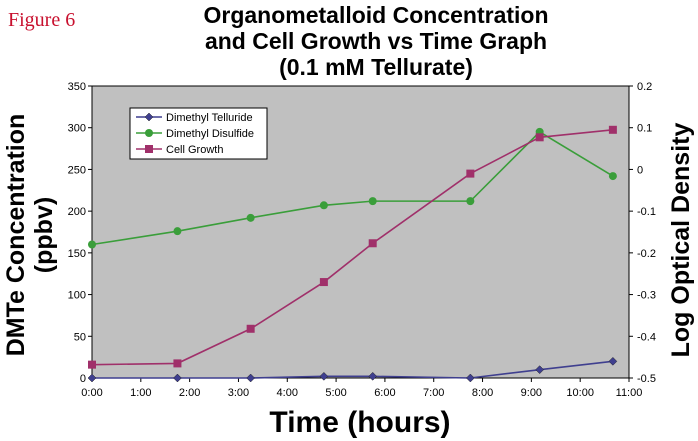 Image resolution: width=698 pixels, height=441 pixels. What do you see at coordinates (482, 393) in the screenshot?
I see `x-tick-label: 8:00` at bounding box center [482, 393].